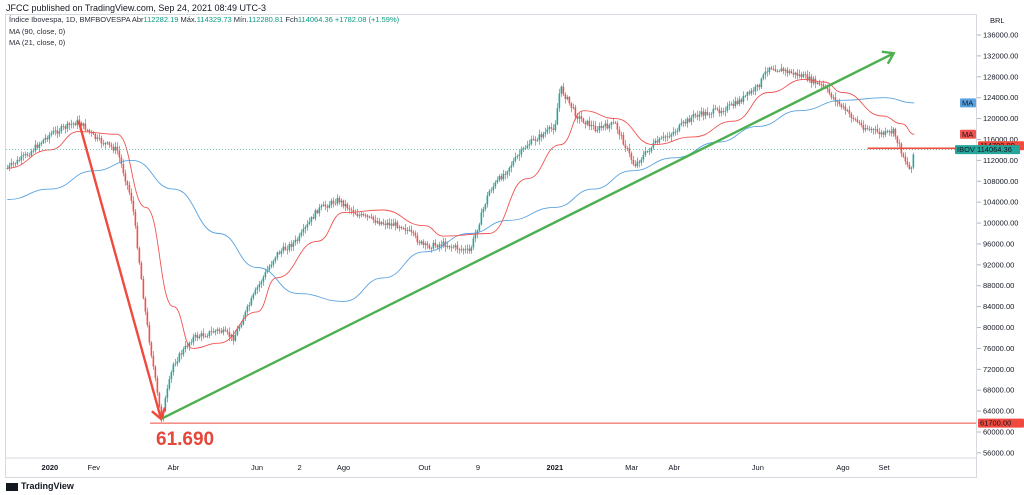 This screenshot has height=495, width=1024. What do you see at coordinates (998, 285) in the screenshot?
I see `y-tick-label: 88000.00` at bounding box center [998, 285].